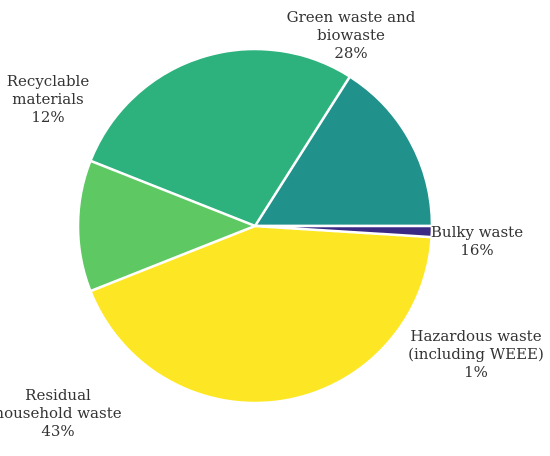 This screenshot has height=456, width=550. I want to click on slice-label-line: (including WEEE), so click(476, 354).